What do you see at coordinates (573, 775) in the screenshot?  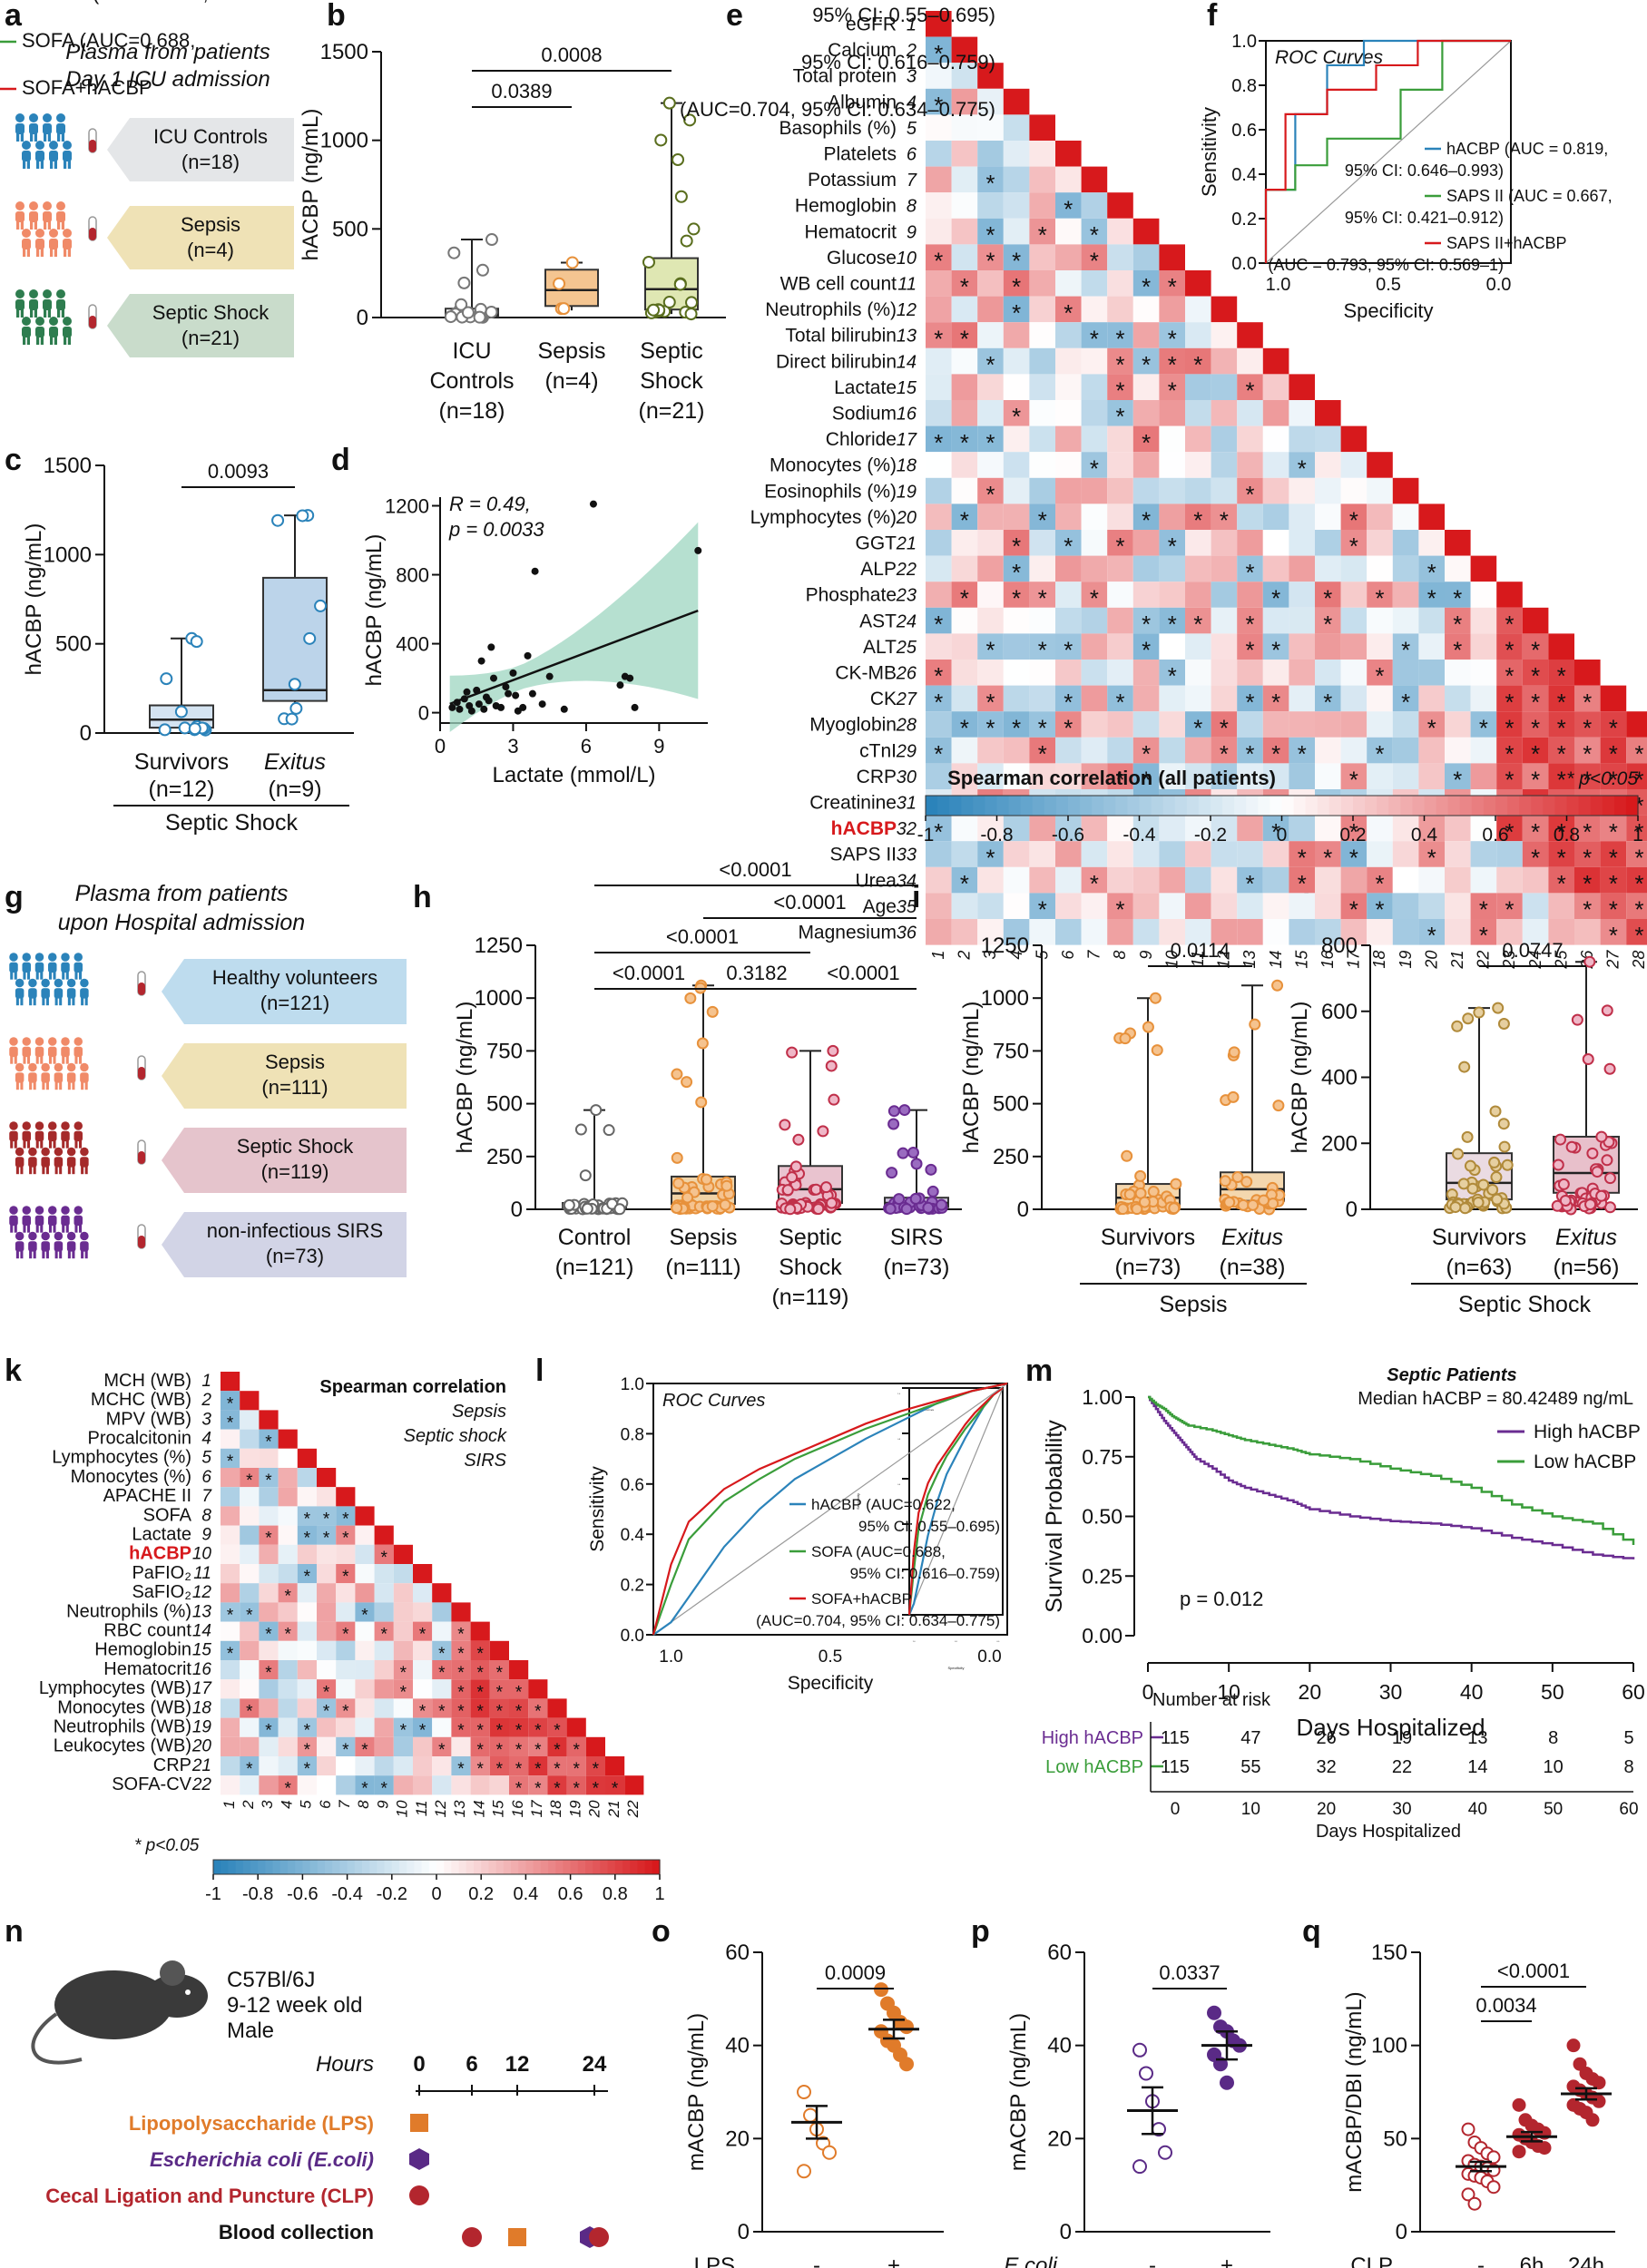 I see `x-axis-label: Lactate (mmol/L)` at bounding box center [573, 775].